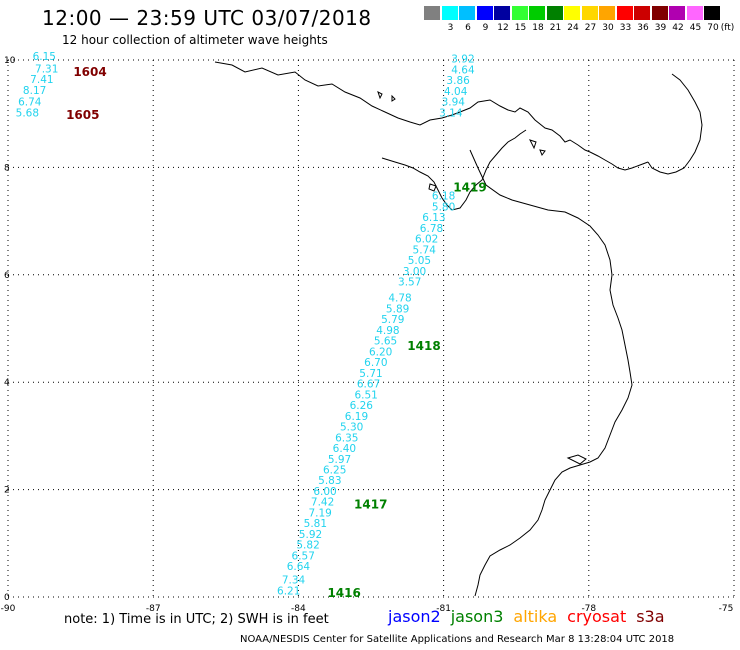  What do you see at coordinates (695, 28) in the screenshot?
I see `colorbar-label: 45` at bounding box center [695, 28].